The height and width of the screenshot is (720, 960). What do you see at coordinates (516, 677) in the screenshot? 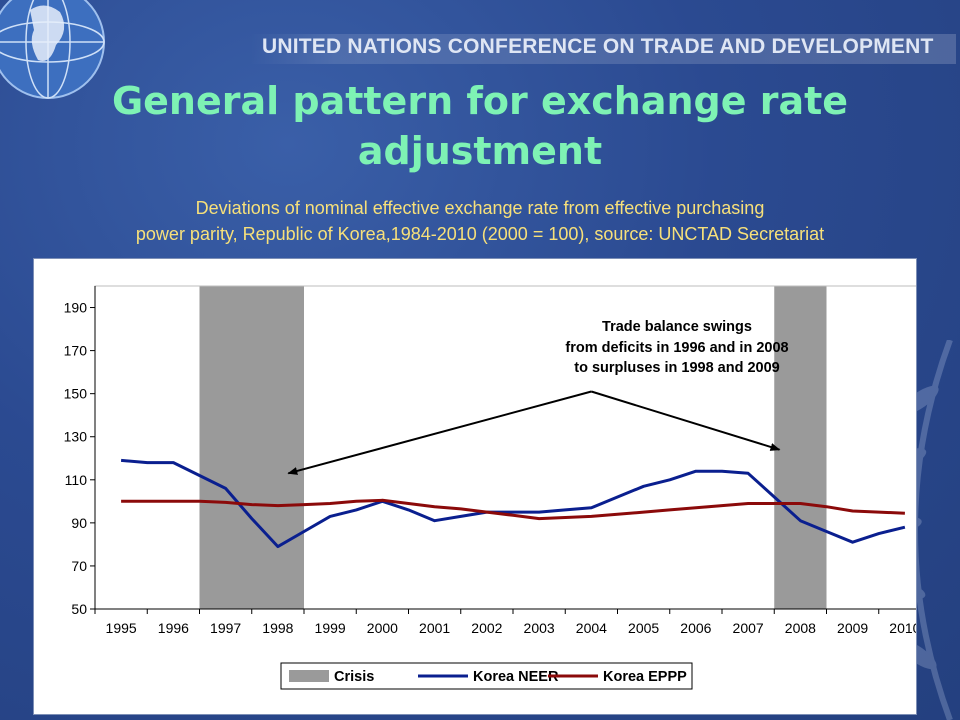
I see `legend-label: Korea NEER` at bounding box center [516, 677].